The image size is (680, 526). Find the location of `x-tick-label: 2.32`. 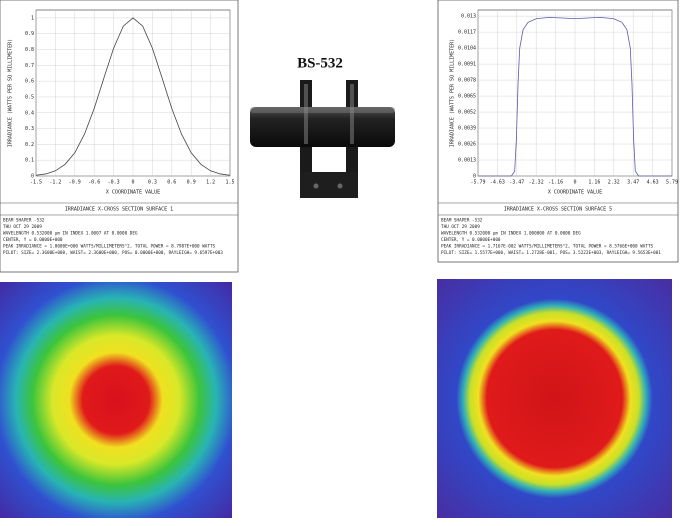

x-tick-label: 2.32 is located at coordinates (614, 183).